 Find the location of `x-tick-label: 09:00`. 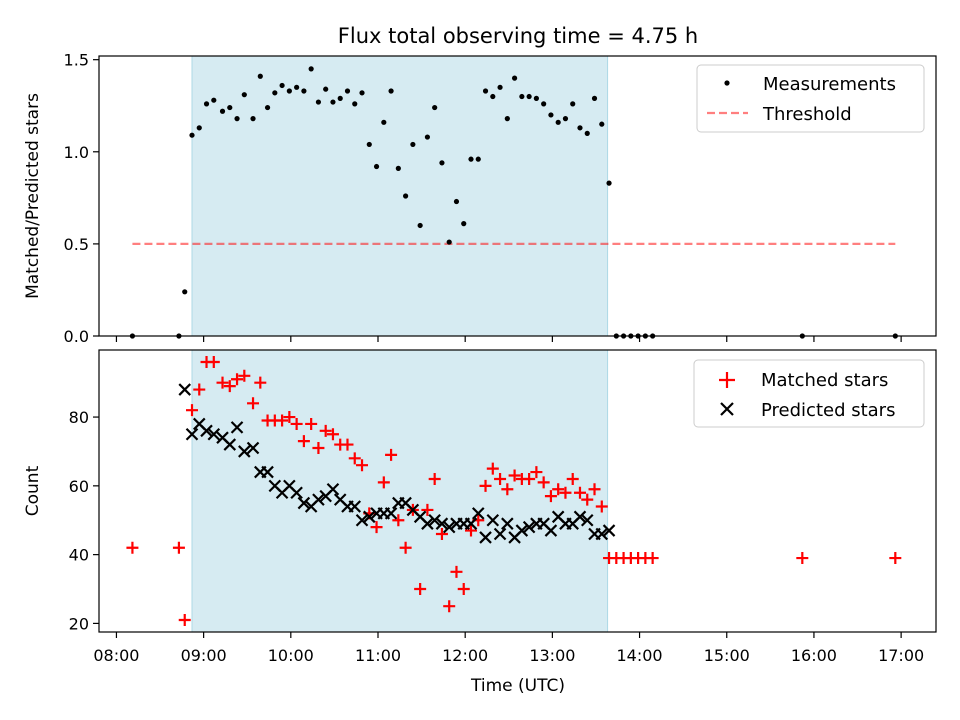

x-tick-label: 09:00 is located at coordinates (204, 655).